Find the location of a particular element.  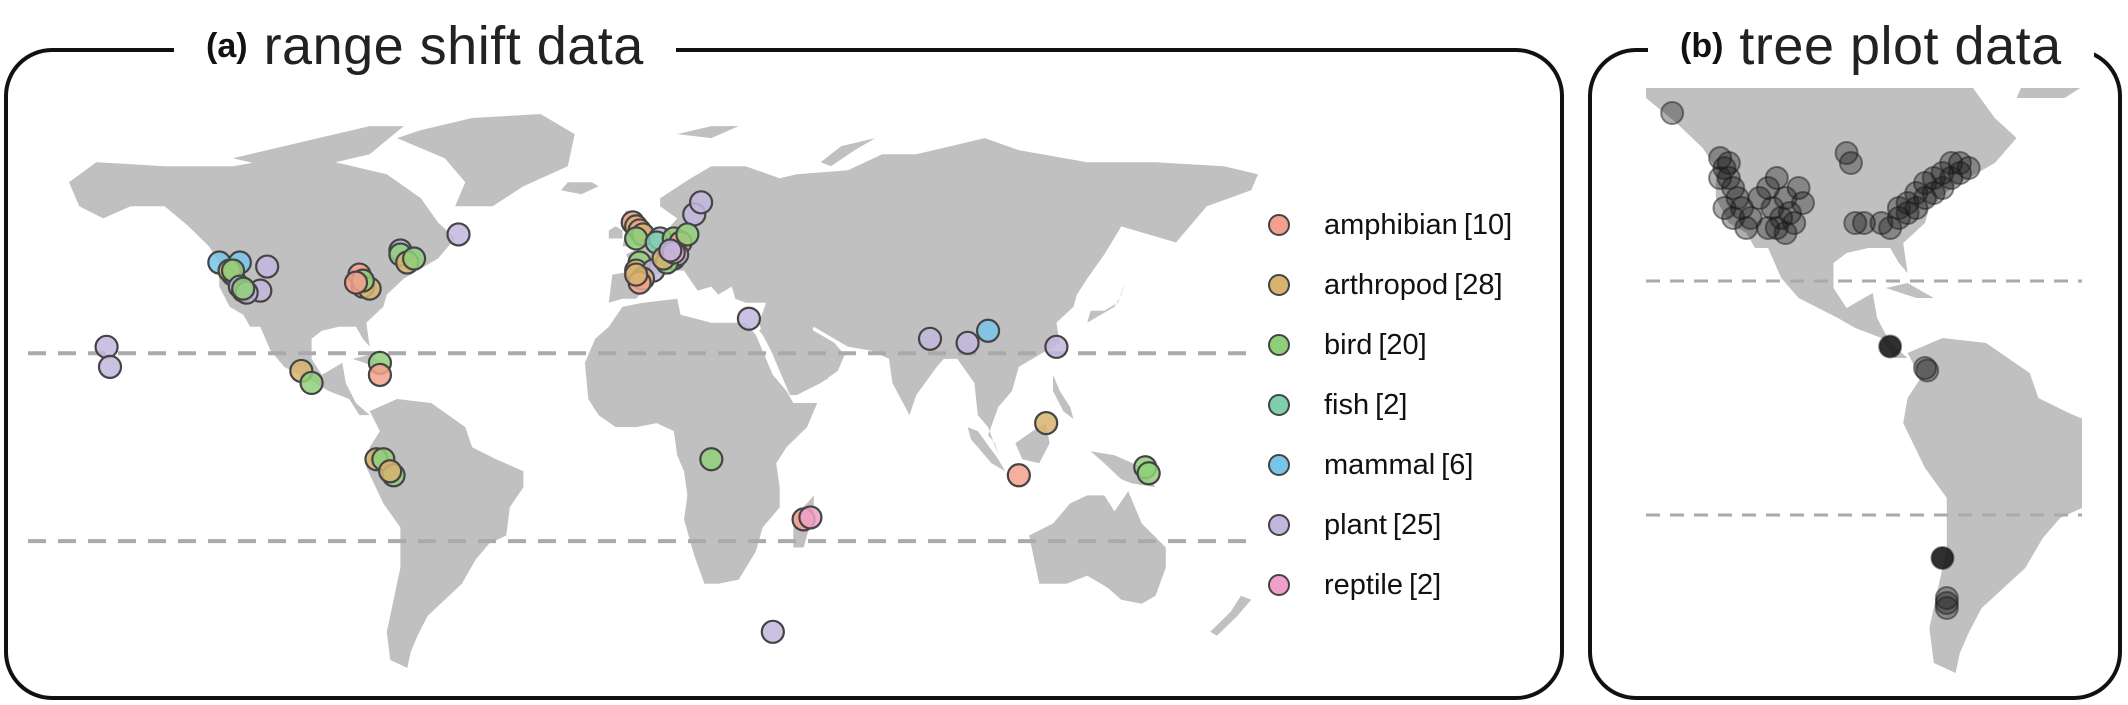

landmass-africa is located at coordinates (701, 441).